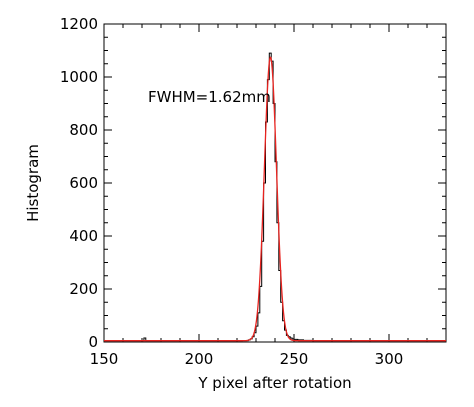 This screenshot has height=407, width=474. What do you see at coordinates (274, 383) in the screenshot?
I see `x-axis-label: Y pixel after rotation` at bounding box center [274, 383].